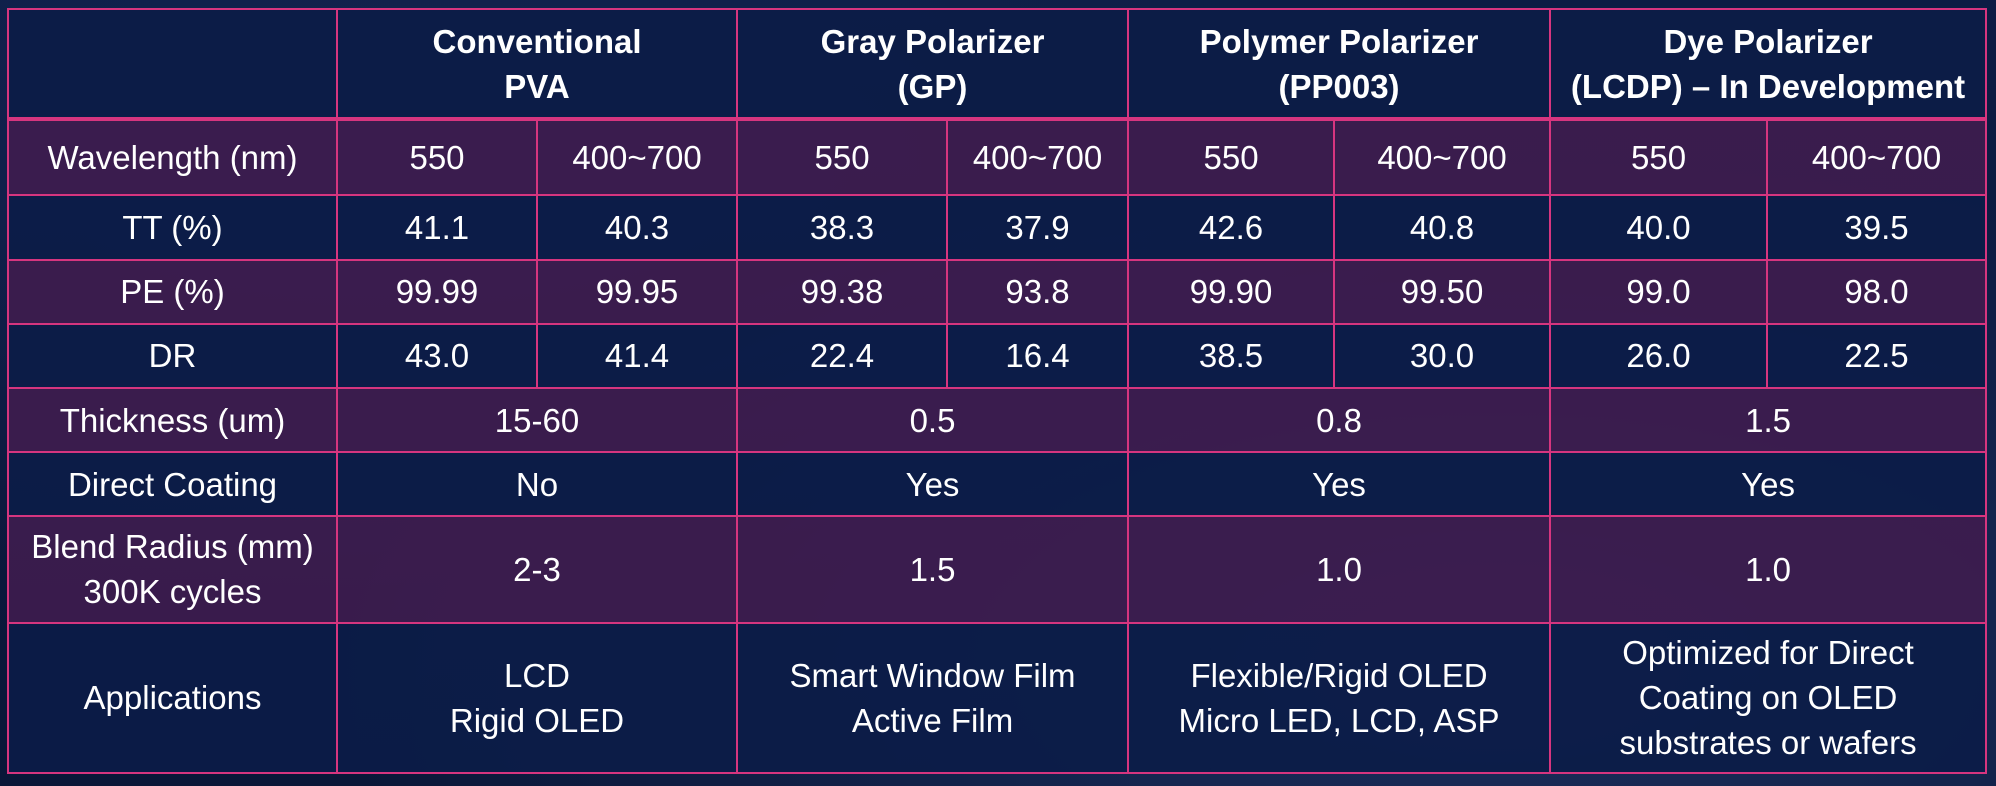 This screenshot has width=1996, height=786. What do you see at coordinates (932, 41) in the screenshot?
I see `header-line: Gray Polarizer` at bounding box center [932, 41].